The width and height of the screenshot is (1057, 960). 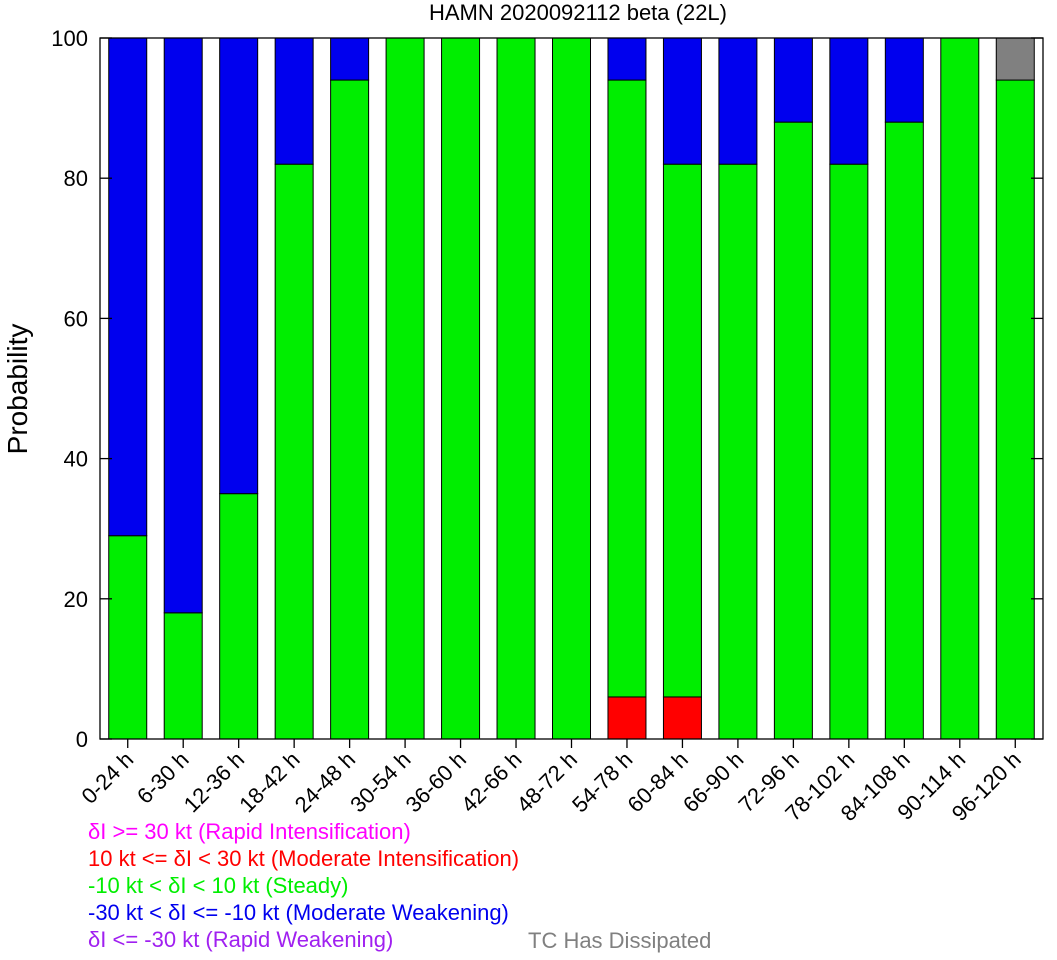 What do you see at coordinates (76, 178) in the screenshot?
I see `y-tick-label: 80` at bounding box center [76, 178].